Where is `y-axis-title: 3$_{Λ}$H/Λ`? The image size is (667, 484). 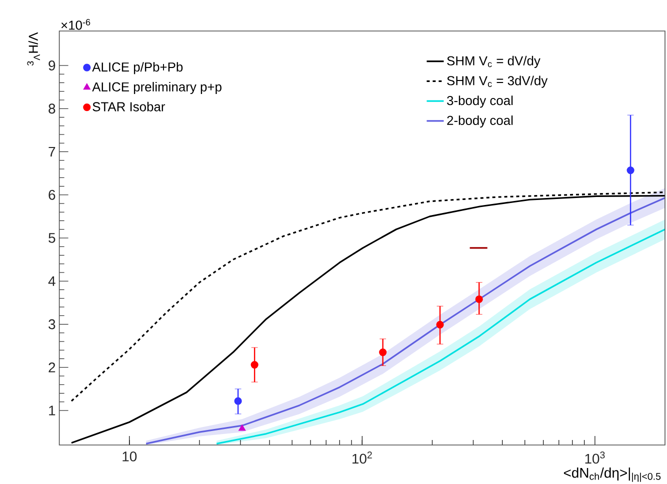 y-axis-title: 3$_{Λ}$H/Λ is located at coordinates (33, 49).